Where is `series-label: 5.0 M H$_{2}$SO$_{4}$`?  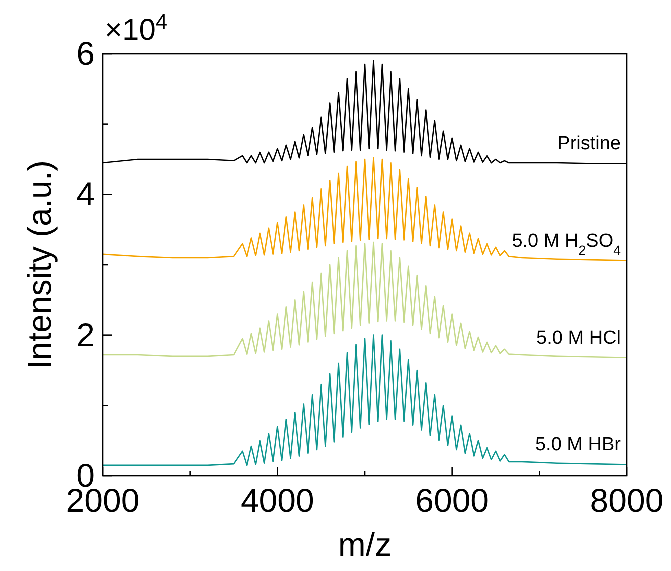
series-label: 5.0 M H$_{2}$SO$_{4}$ is located at coordinates (566, 244).